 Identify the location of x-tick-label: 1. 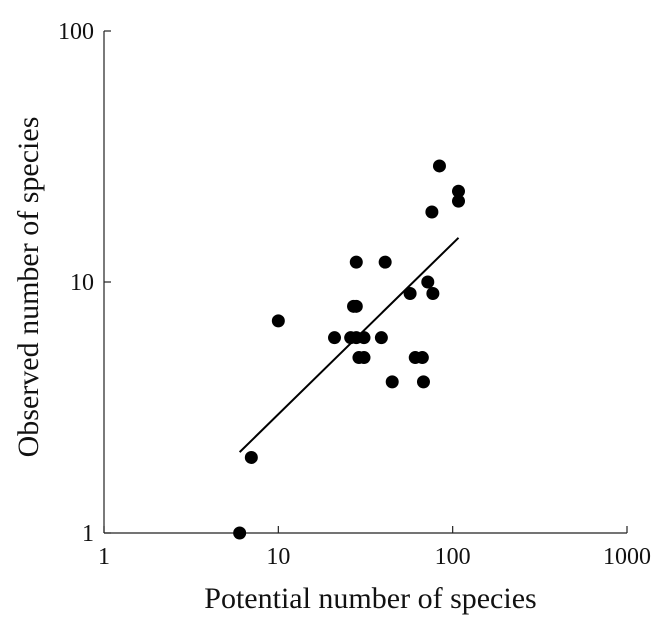
(104, 557).